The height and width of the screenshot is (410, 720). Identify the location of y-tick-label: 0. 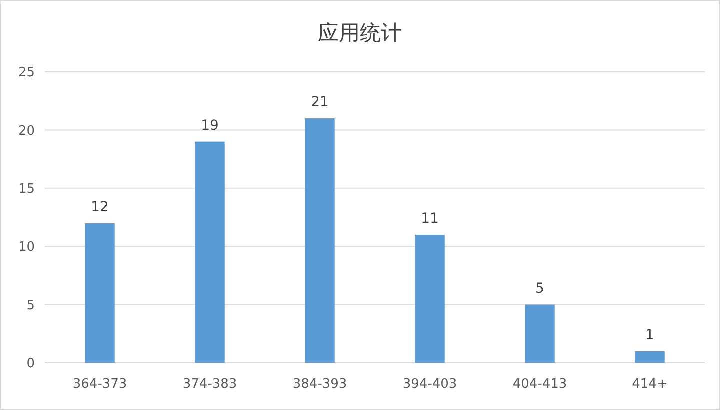
(30, 364).